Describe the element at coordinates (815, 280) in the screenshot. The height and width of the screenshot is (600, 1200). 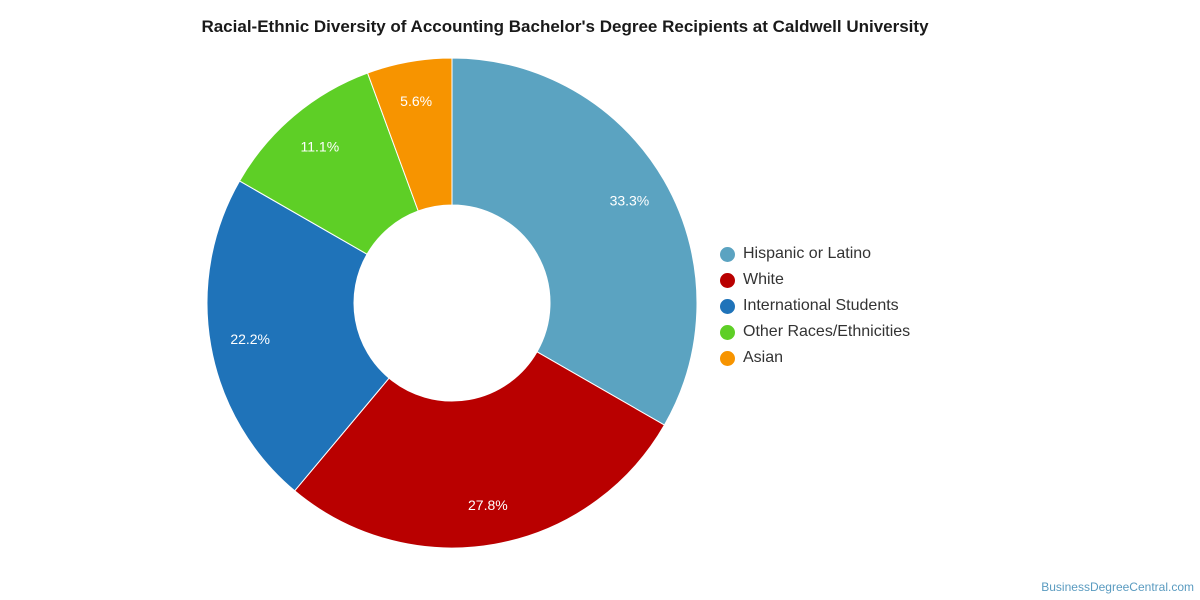
I see `legend-item-white: White` at that location.